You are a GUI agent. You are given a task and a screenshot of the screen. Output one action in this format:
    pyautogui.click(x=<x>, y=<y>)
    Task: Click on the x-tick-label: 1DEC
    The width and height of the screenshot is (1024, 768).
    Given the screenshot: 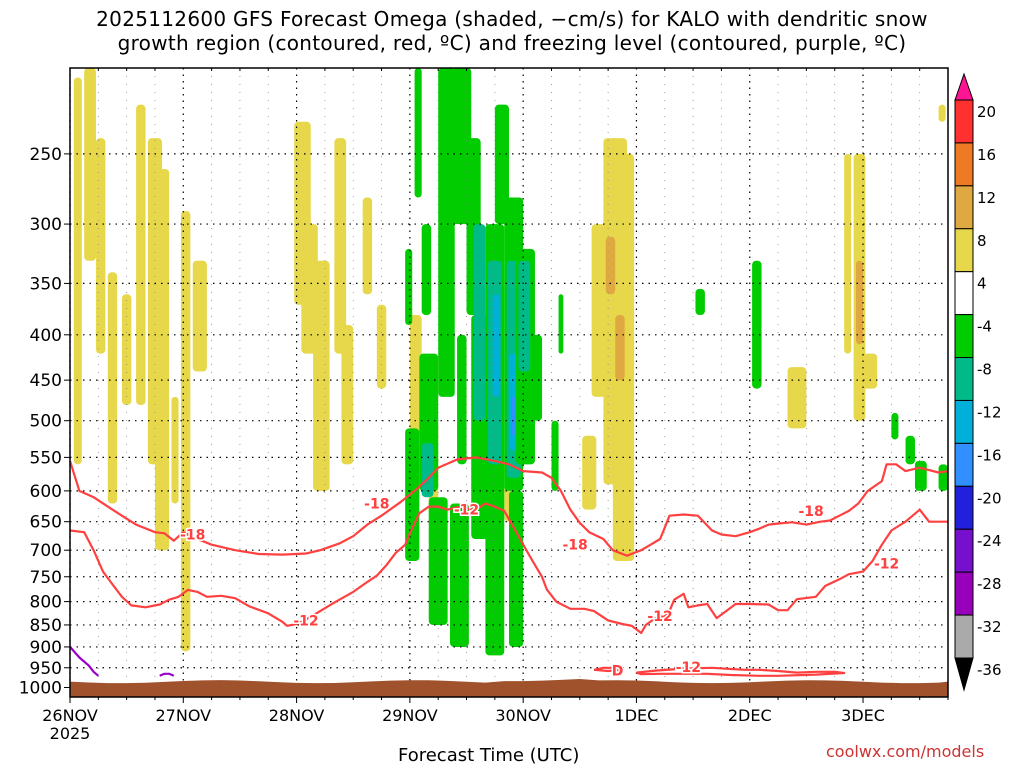 What is the action you would take?
    pyautogui.click(x=637, y=715)
    